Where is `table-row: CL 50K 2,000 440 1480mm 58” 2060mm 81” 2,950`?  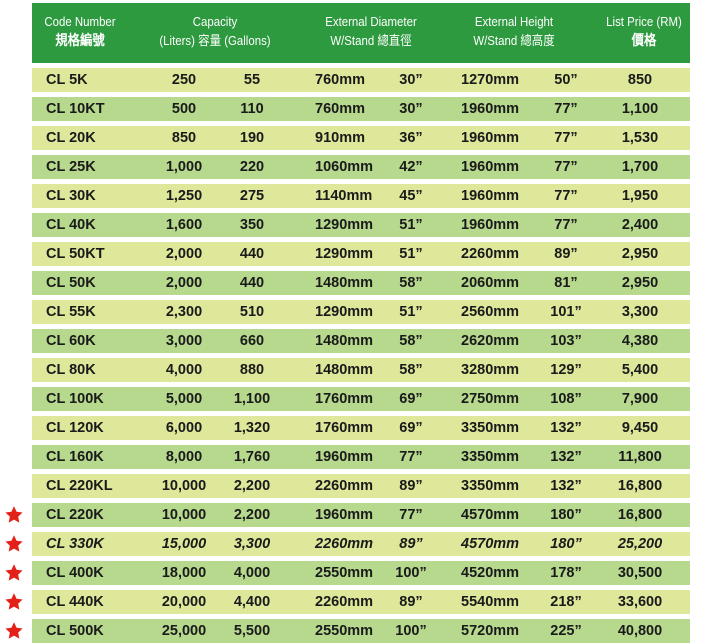 table-row: CL 50K 2,000 440 1480mm 58” 2060mm 81” 2,950 is located at coordinates (361, 283).